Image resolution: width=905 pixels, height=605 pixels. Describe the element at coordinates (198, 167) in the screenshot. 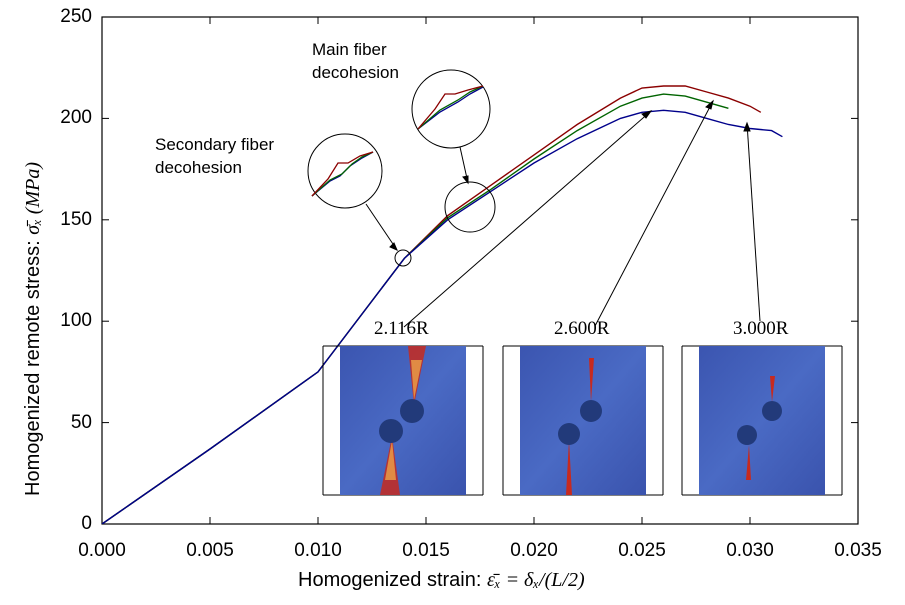

I see `annotation-secondary-line2: decohesion` at that location.